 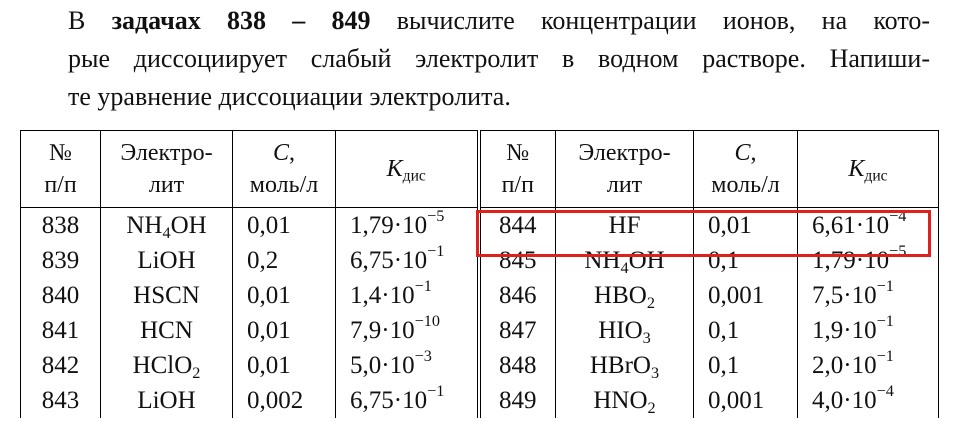 I want to click on table-cell: 2,0·10−1, so click(x=868, y=364).